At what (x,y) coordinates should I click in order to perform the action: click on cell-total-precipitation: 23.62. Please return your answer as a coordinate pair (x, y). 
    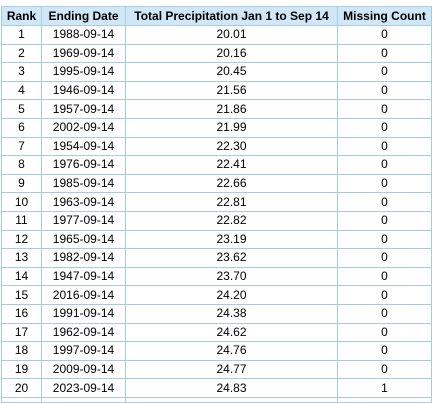
    Looking at the image, I should click on (232, 258).